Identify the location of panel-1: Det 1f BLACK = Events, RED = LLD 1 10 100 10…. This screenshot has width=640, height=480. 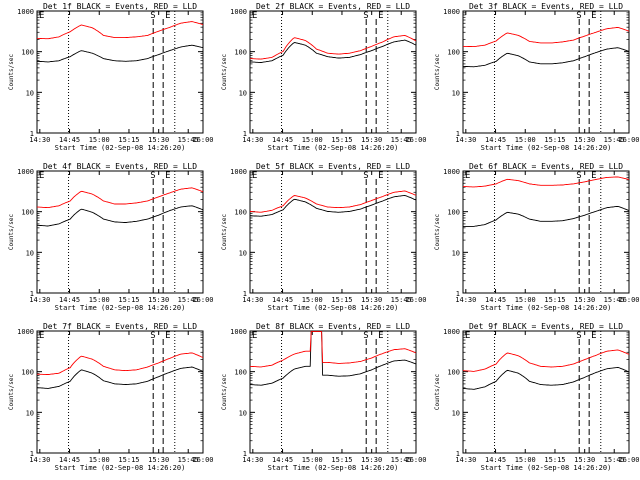
(111, 77).